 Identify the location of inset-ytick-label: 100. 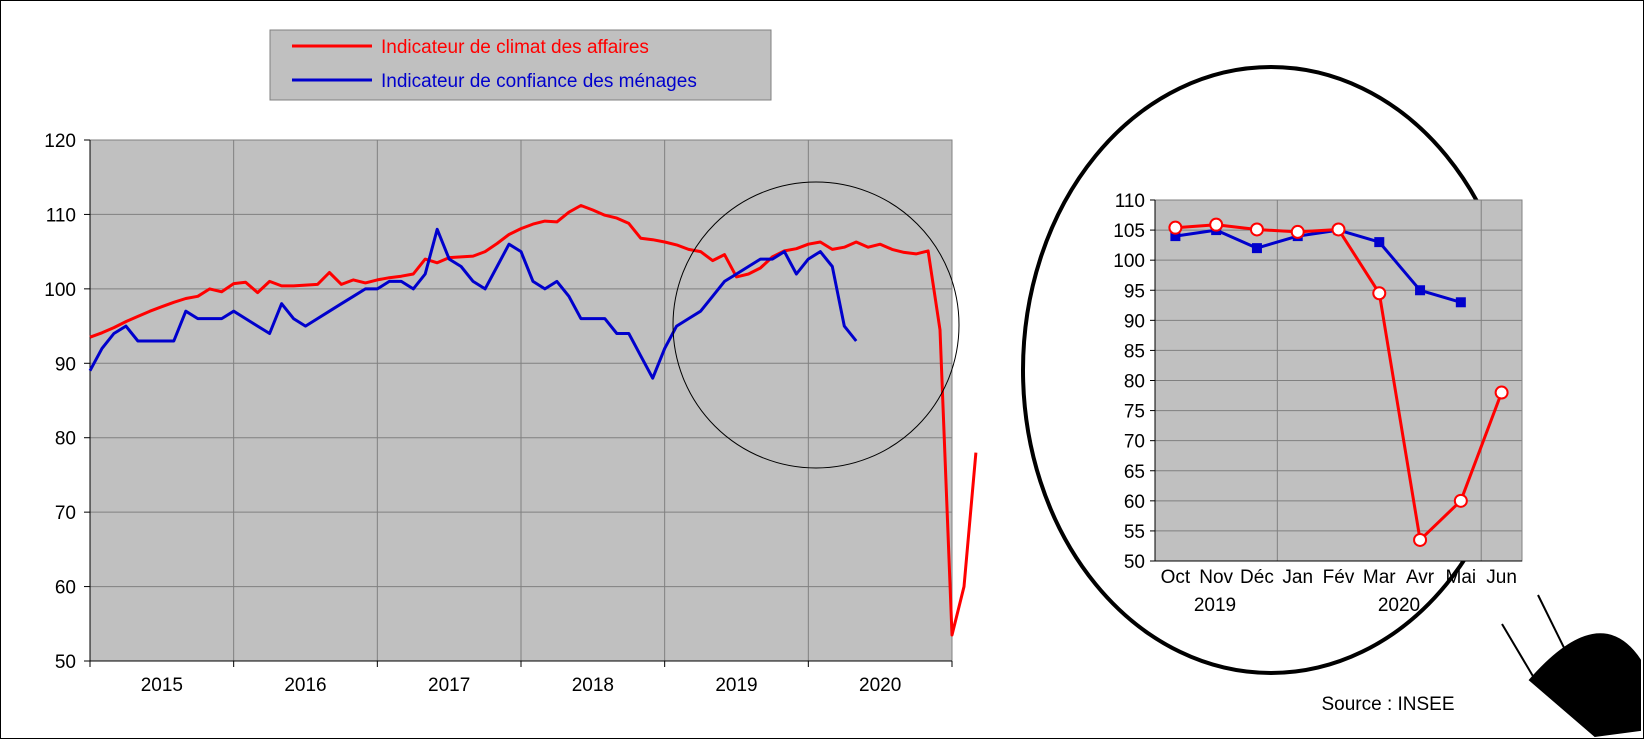
(1129, 261).